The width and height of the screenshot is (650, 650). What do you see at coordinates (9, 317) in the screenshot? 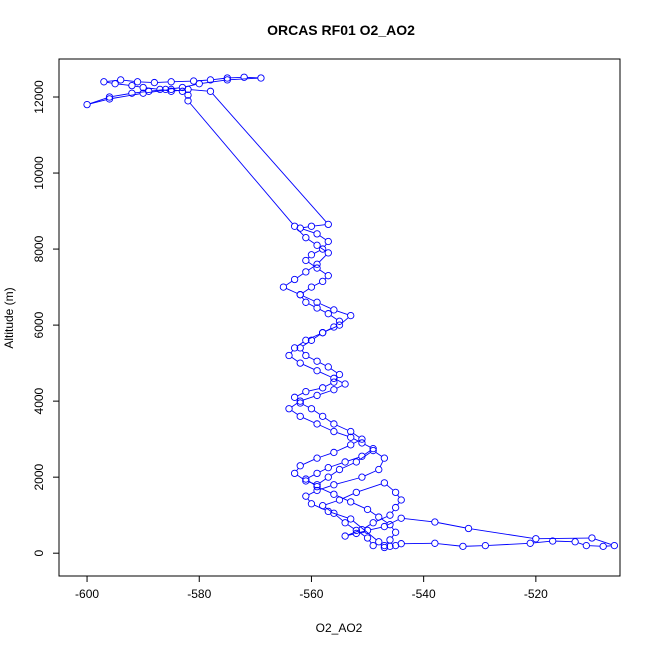
I see `y-axis-label: Altitude (m)` at bounding box center [9, 317].